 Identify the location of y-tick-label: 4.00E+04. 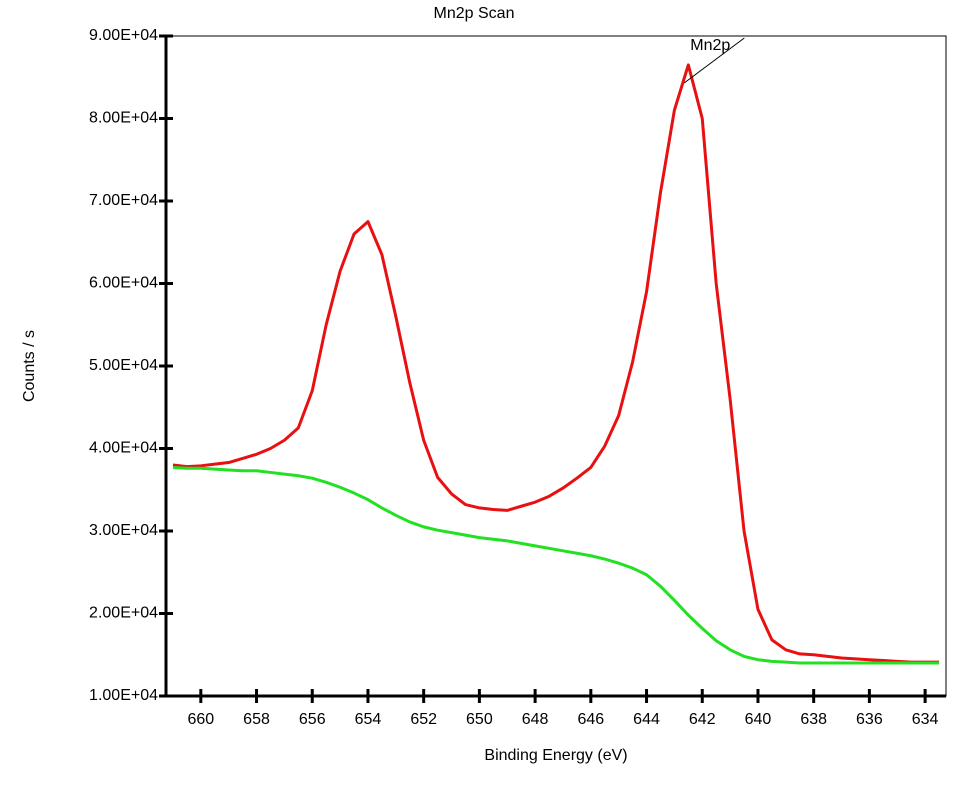
(123, 448).